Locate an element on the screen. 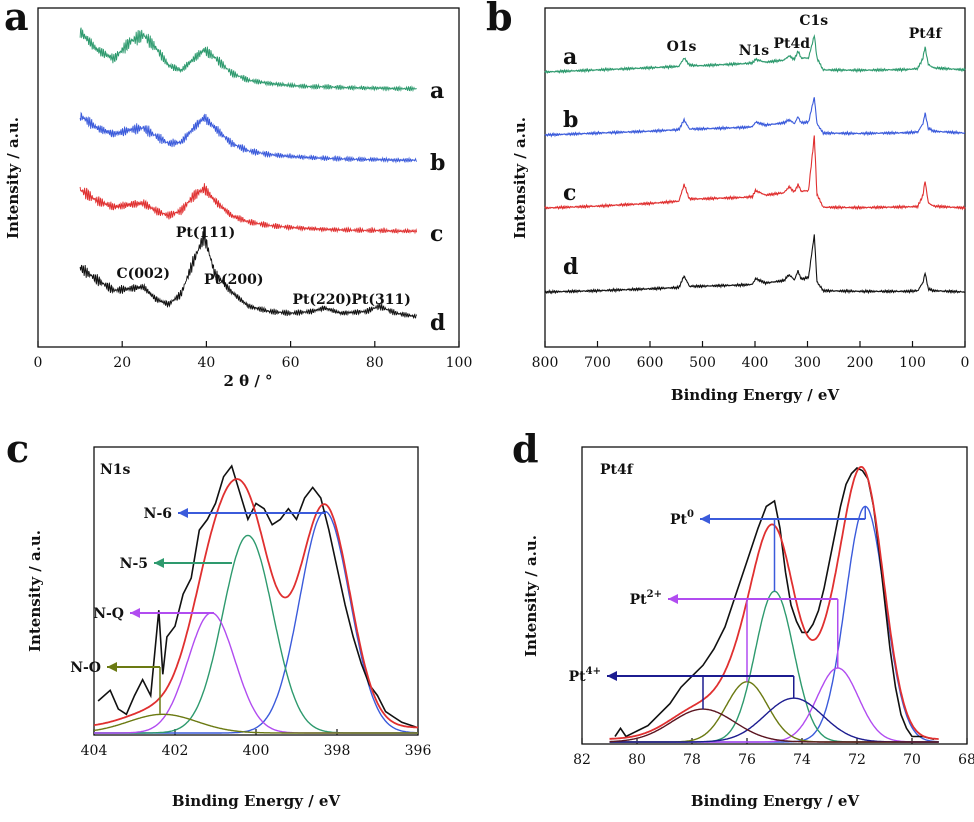 The width and height of the screenshot is (974, 822). peak-label-pt-311: Pt(311) is located at coordinates (380, 300).